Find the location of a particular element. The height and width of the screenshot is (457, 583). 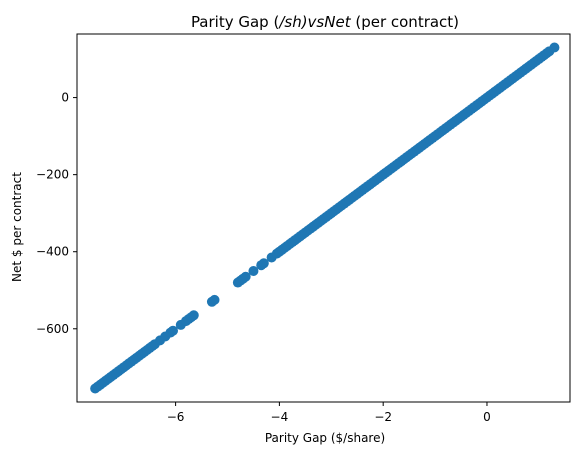

chart-title: Parity Gap (/sh)vsNet (per contract) is located at coordinates (325, 22).